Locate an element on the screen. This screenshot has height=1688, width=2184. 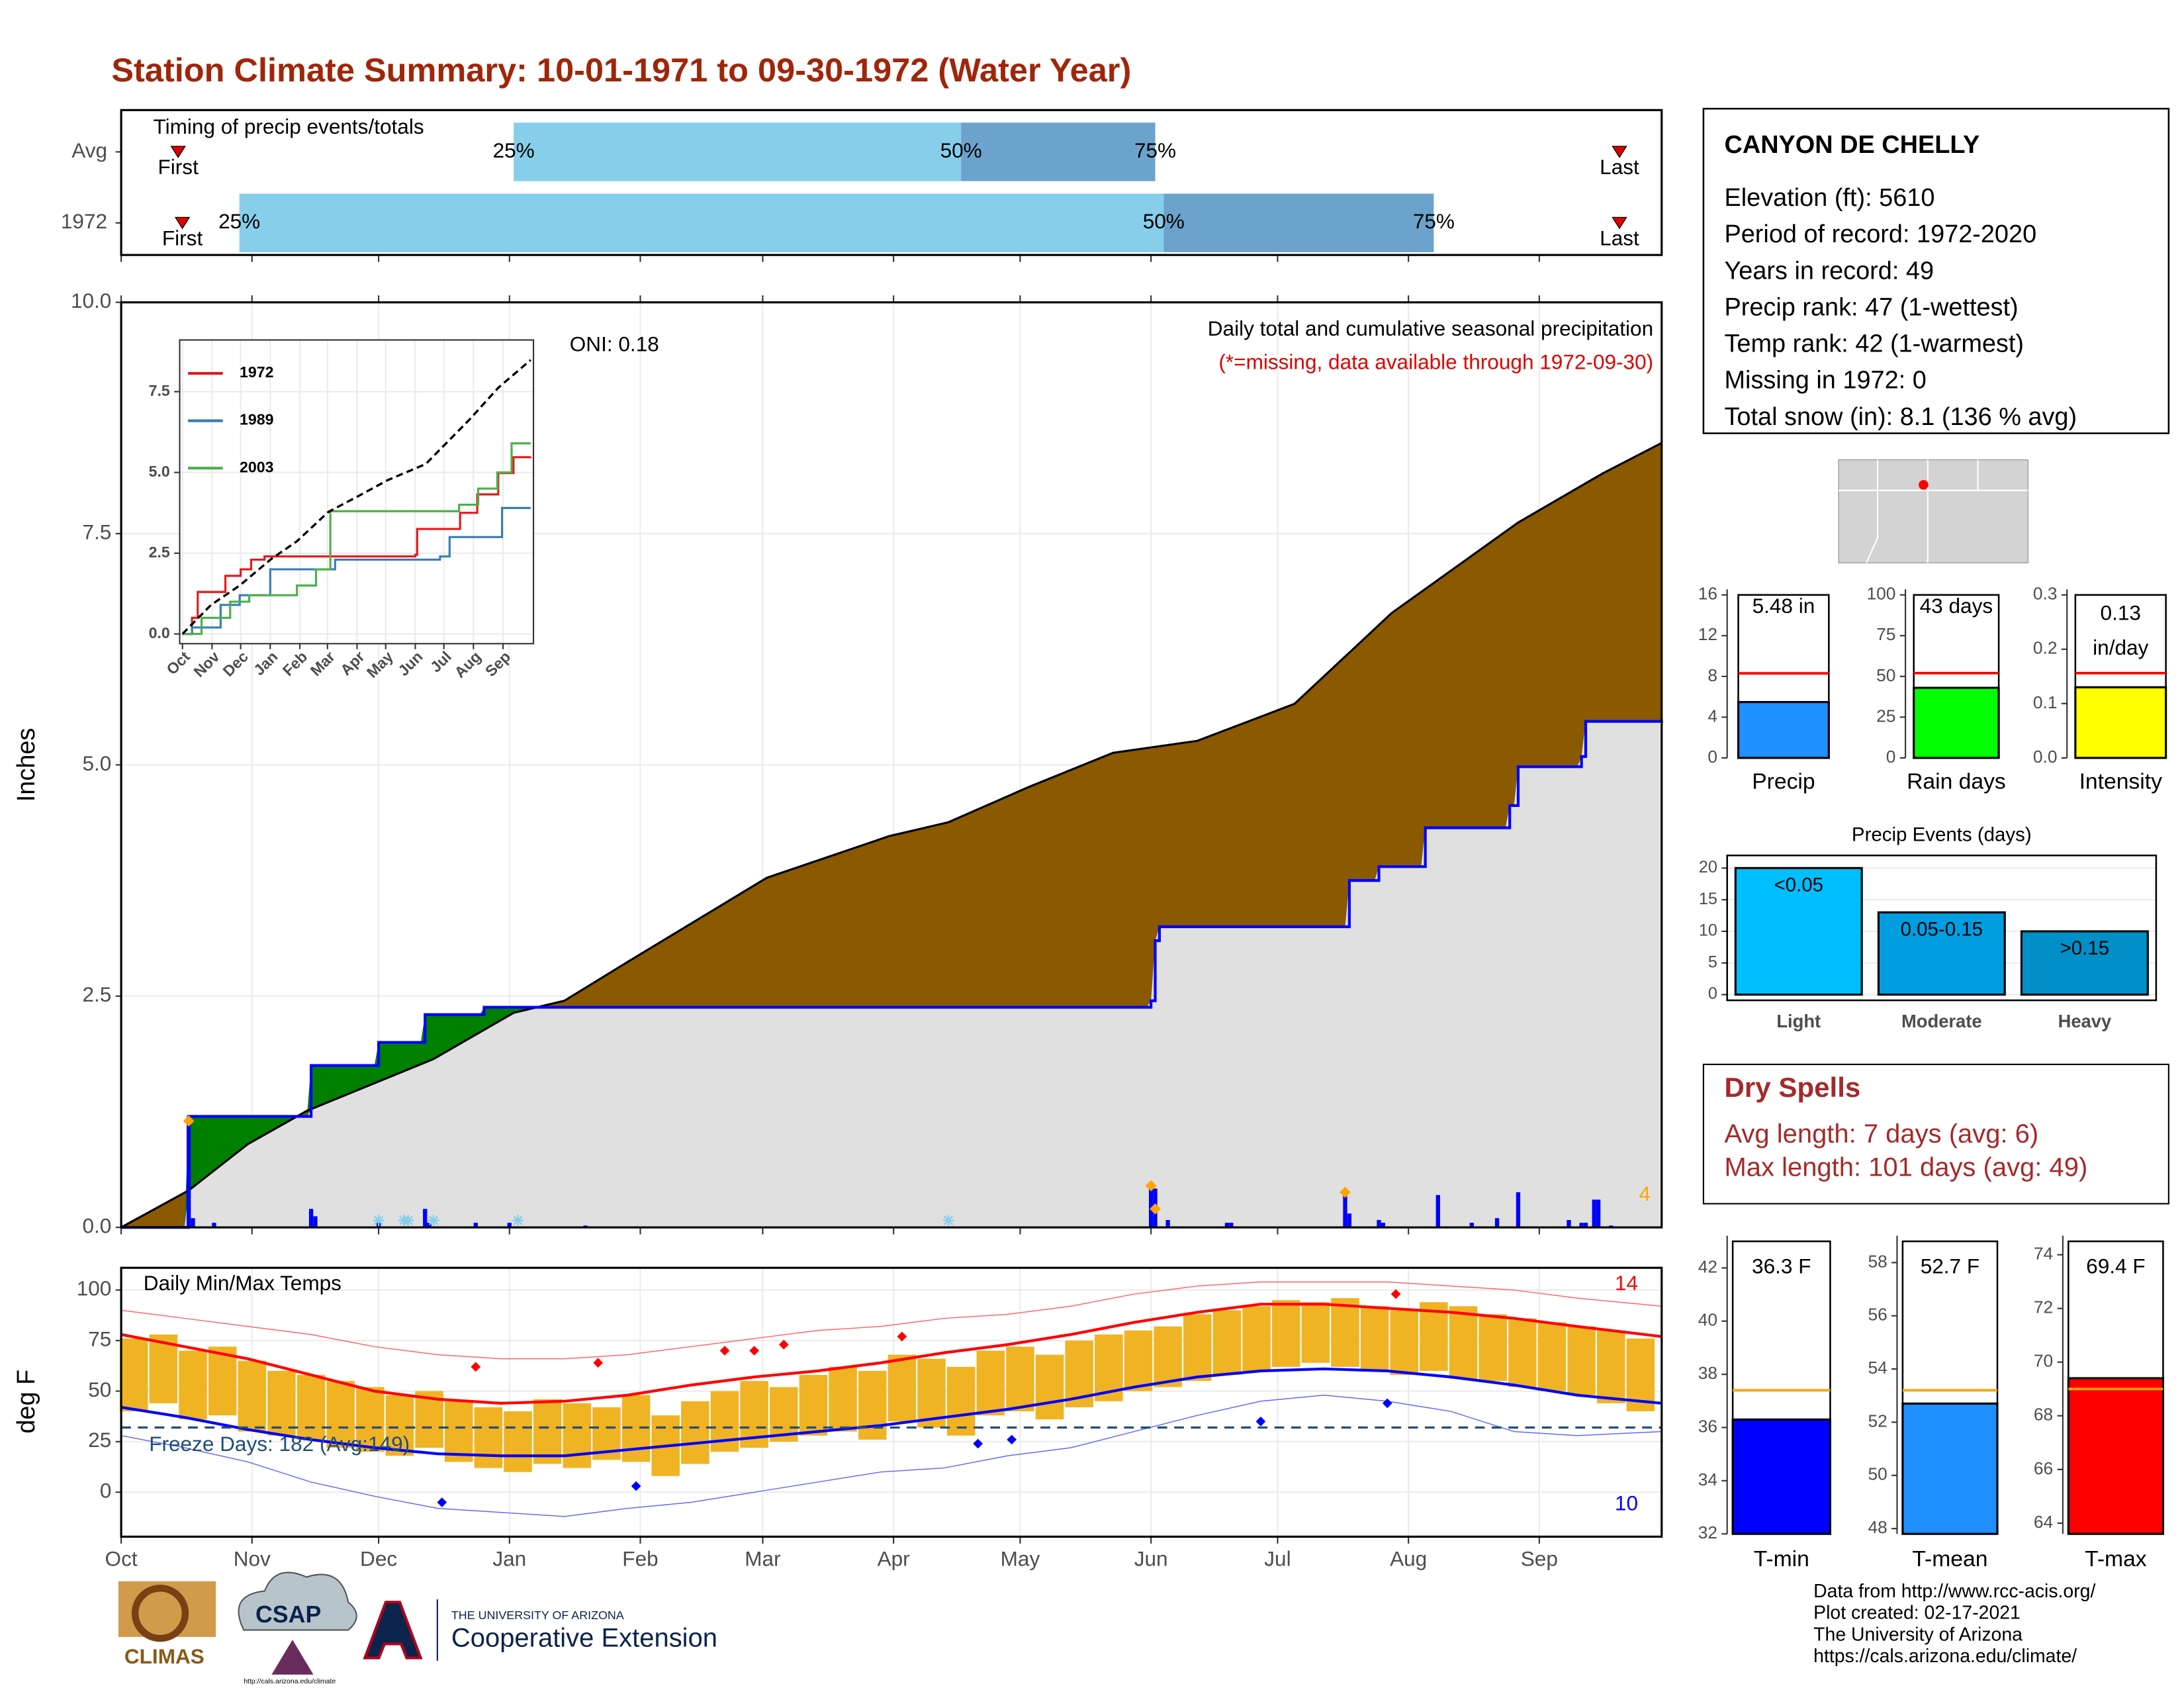
info-line: Temp rank: 42 (1-warmest) is located at coordinates (1874, 344).